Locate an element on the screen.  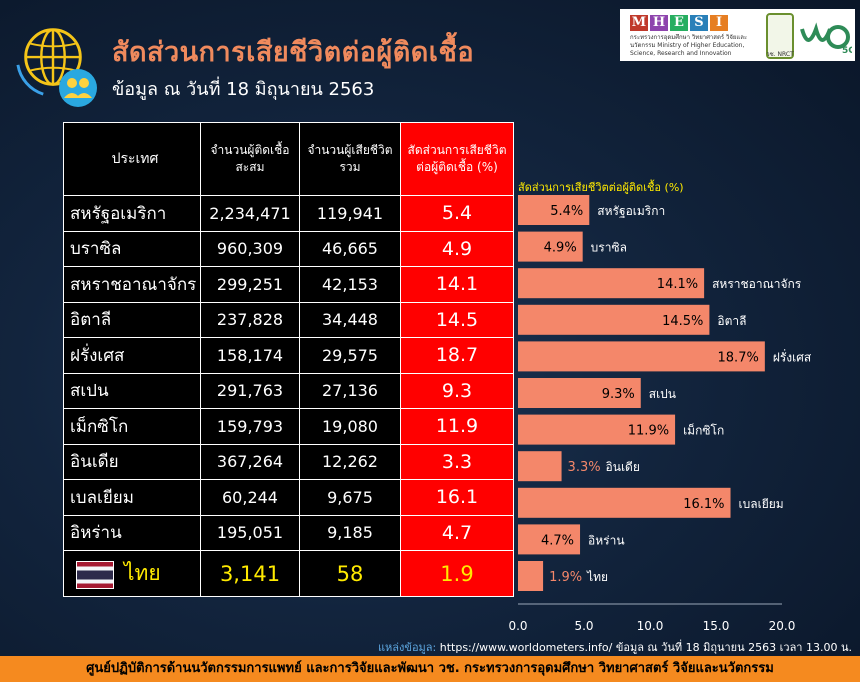
deaths-cell: 42,153 is located at coordinates (350, 284).